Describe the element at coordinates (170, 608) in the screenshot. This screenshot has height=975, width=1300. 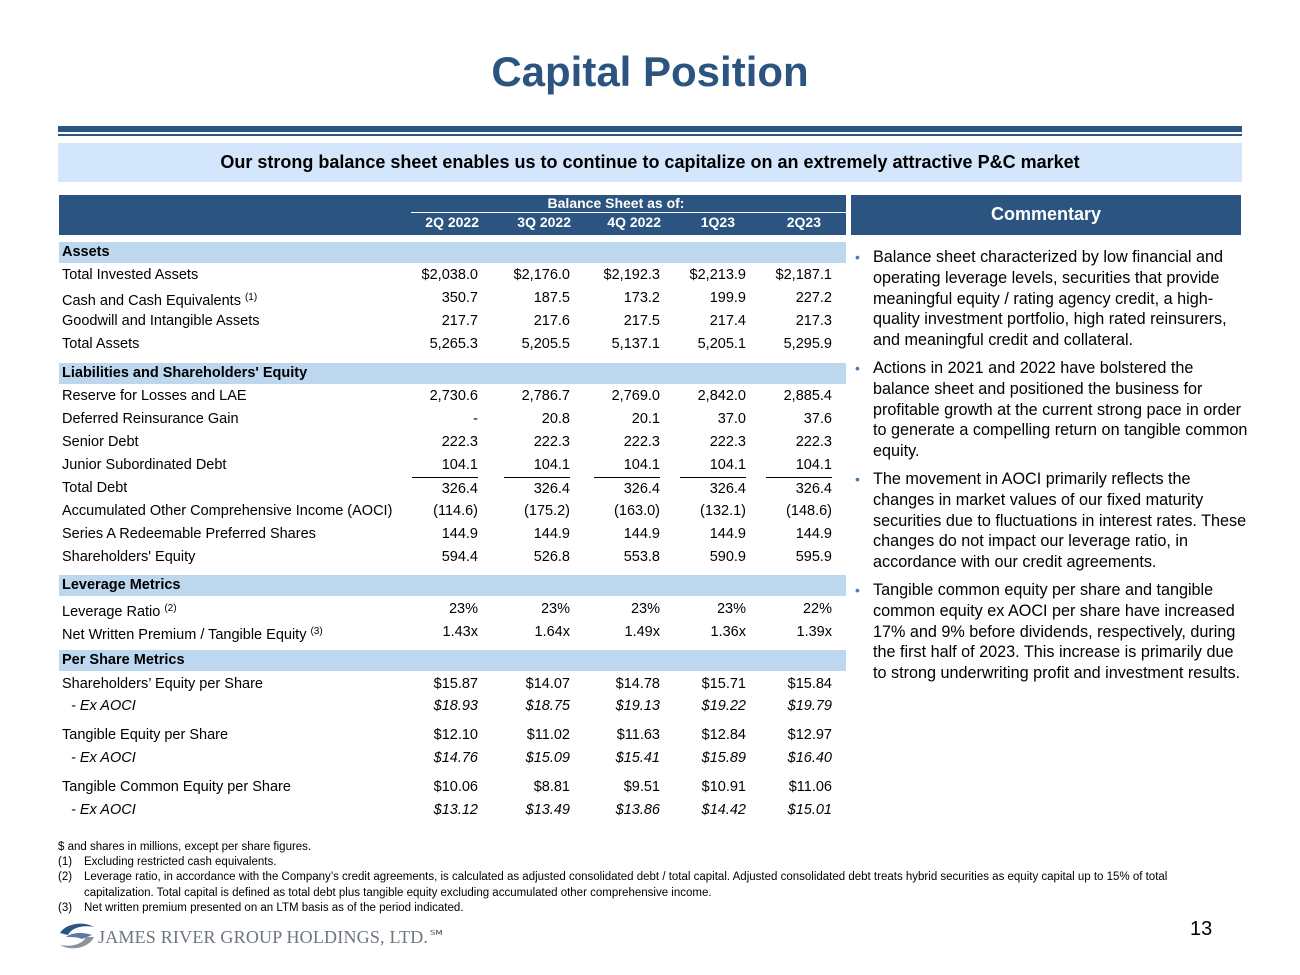
I see `footnote-ref: (2)` at that location.